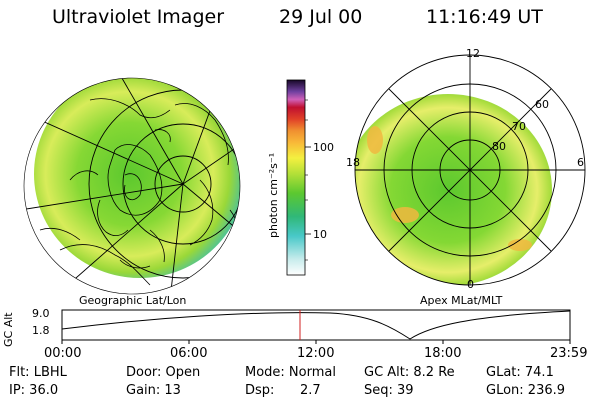  Describe the element at coordinates (473, 53) in the screenshot. I see `mlt-label-12: 12` at that location.